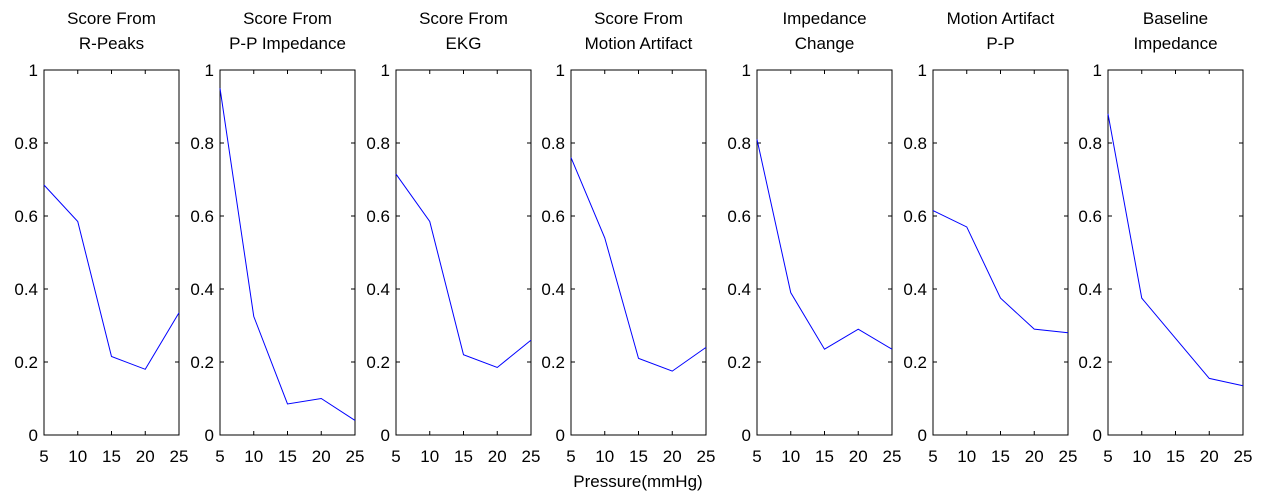  I want to click on subplot-title-line: Impedance, so click(824, 18).